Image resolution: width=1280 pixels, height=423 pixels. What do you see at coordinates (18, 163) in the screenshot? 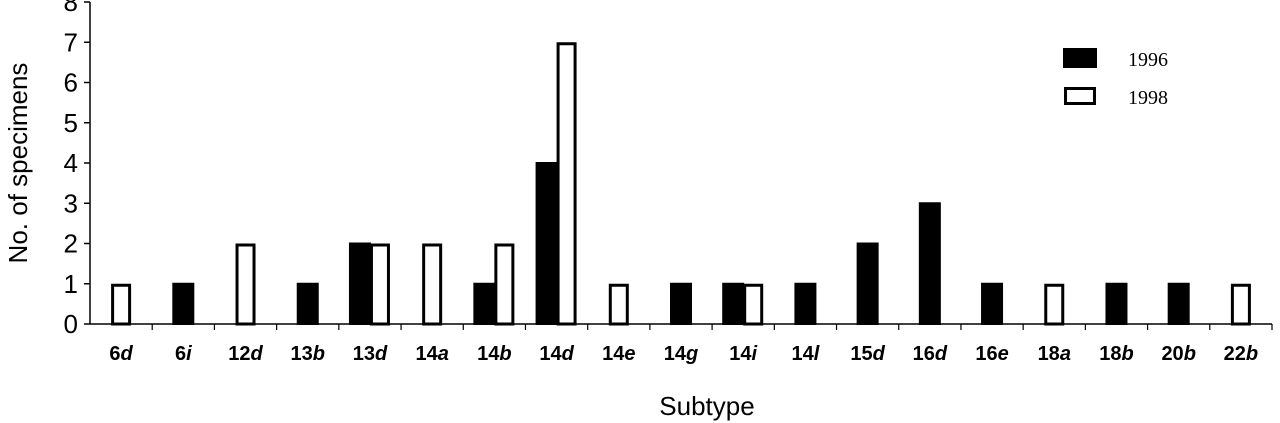
I see `y-axis-label: No. of specimens` at bounding box center [18, 163].